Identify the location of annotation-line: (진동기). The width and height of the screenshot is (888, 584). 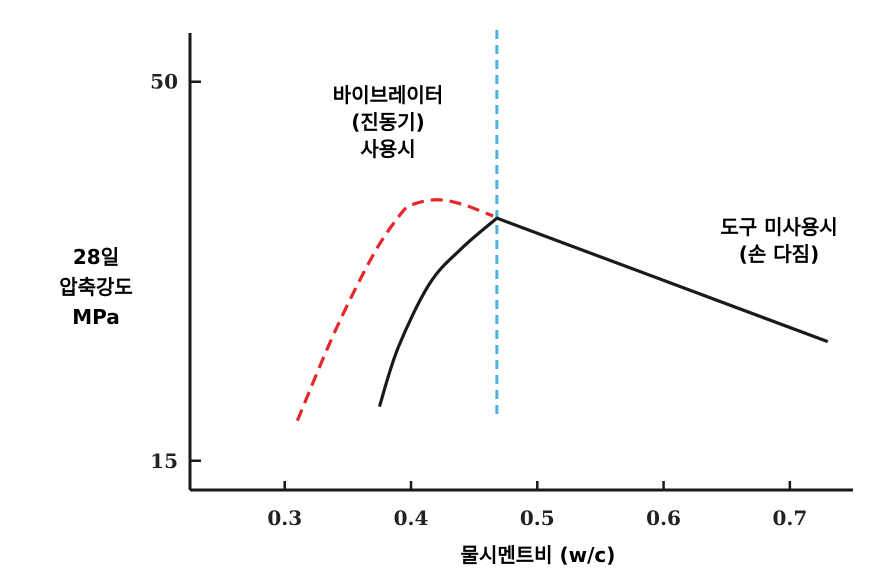
(387, 122).